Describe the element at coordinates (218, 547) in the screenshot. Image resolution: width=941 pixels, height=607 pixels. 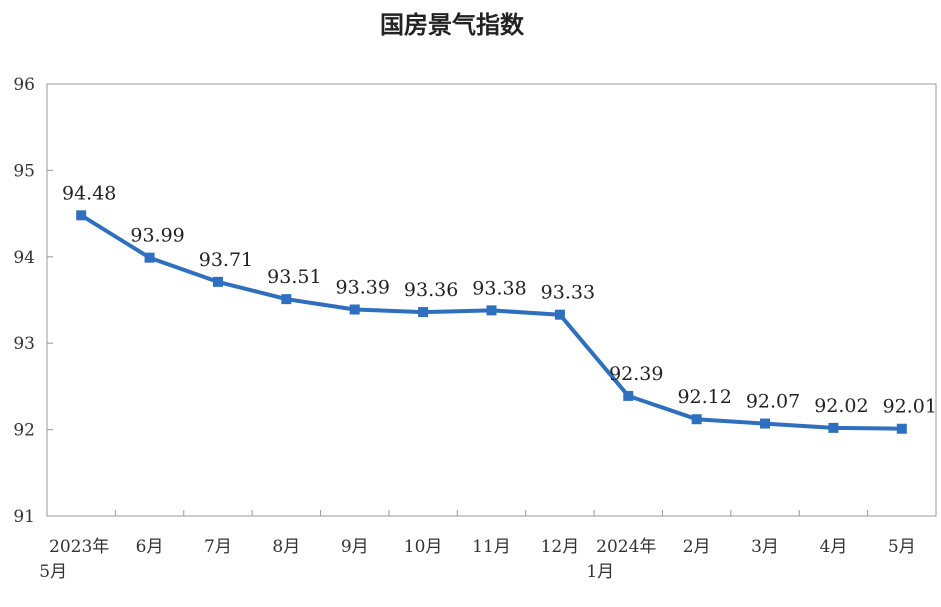
I see `x-tick-label: 7月` at that location.